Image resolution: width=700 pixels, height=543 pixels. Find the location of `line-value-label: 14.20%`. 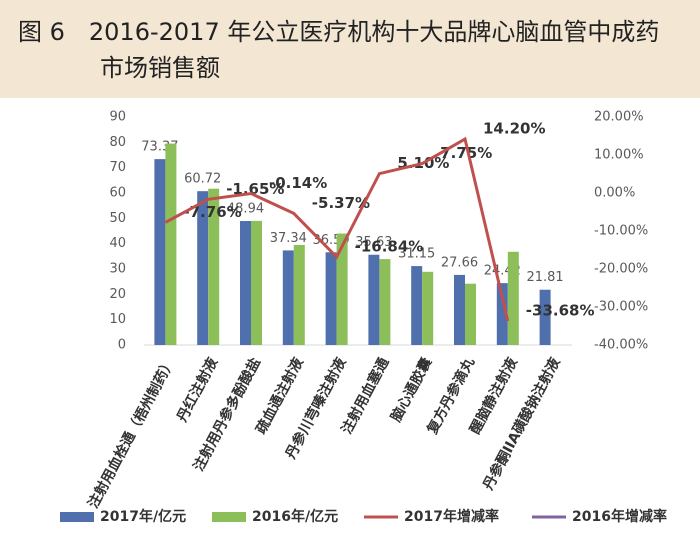

line-value-label: 14.20% is located at coordinates (514, 129).